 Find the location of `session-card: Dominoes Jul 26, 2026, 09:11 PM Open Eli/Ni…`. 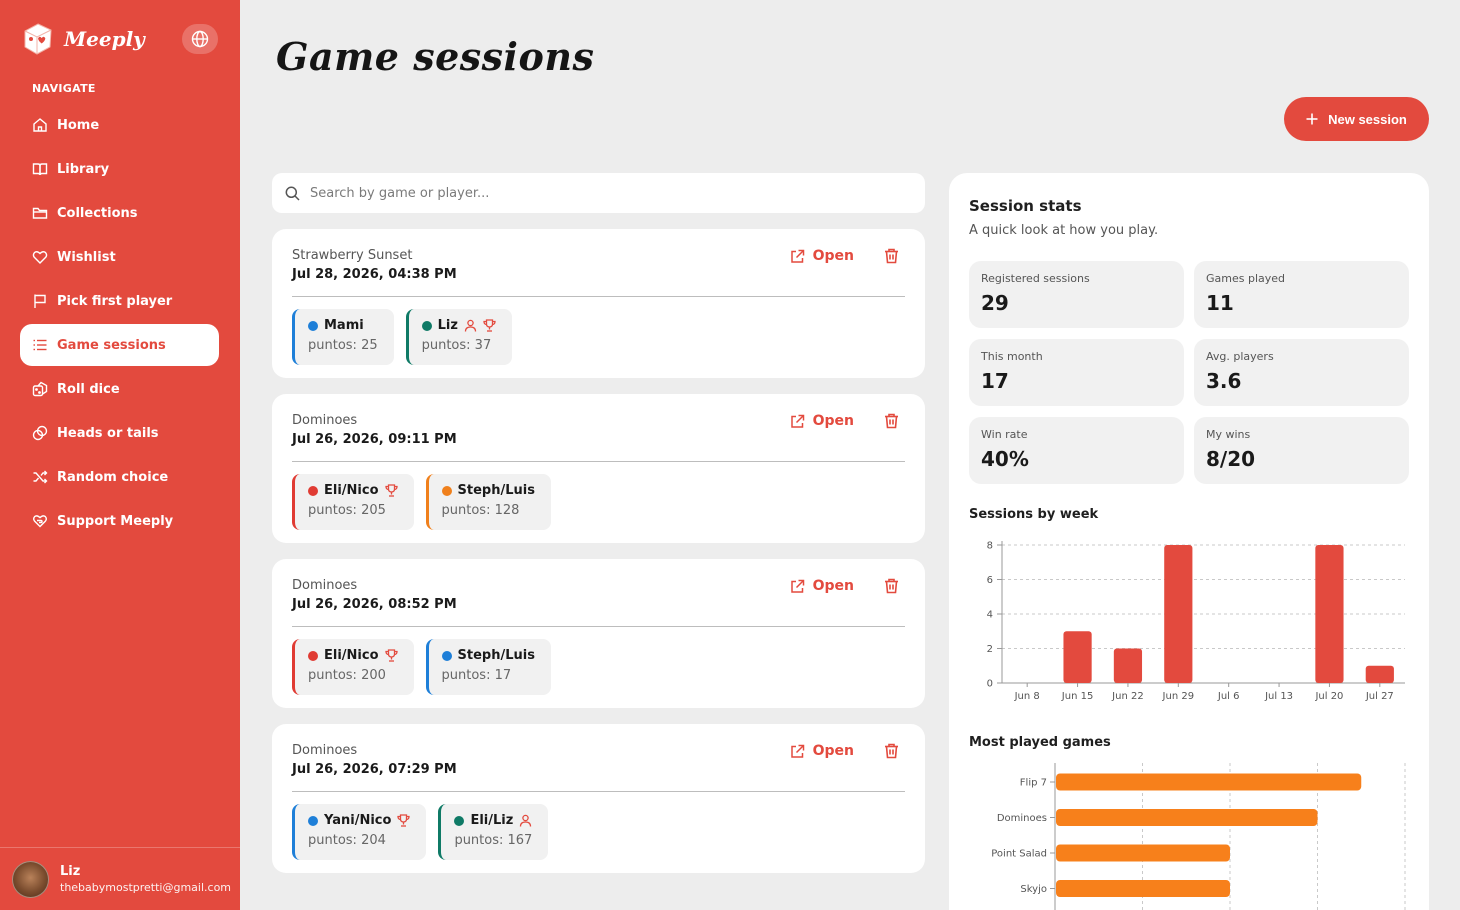

session-card: Dominoes Jul 26, 2026, 09:11 PM Open Eli/Ni… is located at coordinates (598, 468).